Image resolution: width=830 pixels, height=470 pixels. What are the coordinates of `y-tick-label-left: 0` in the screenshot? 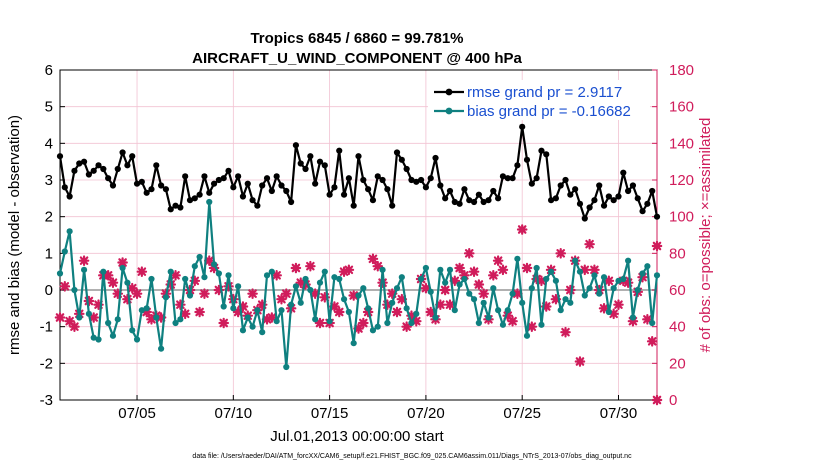 It's located at (49, 290).